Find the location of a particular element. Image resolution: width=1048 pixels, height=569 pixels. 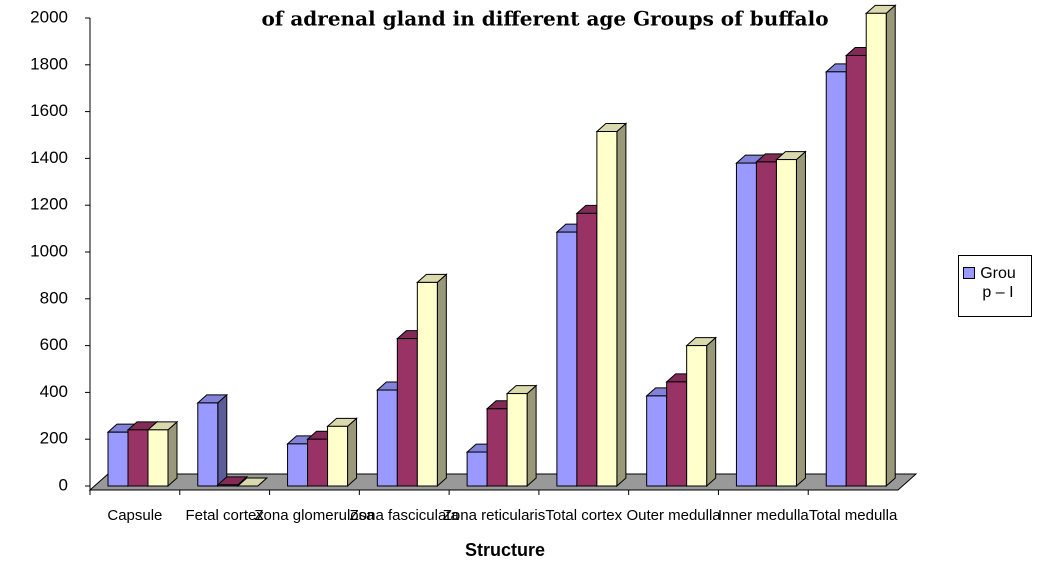

legend-swatch is located at coordinates (969, 273).